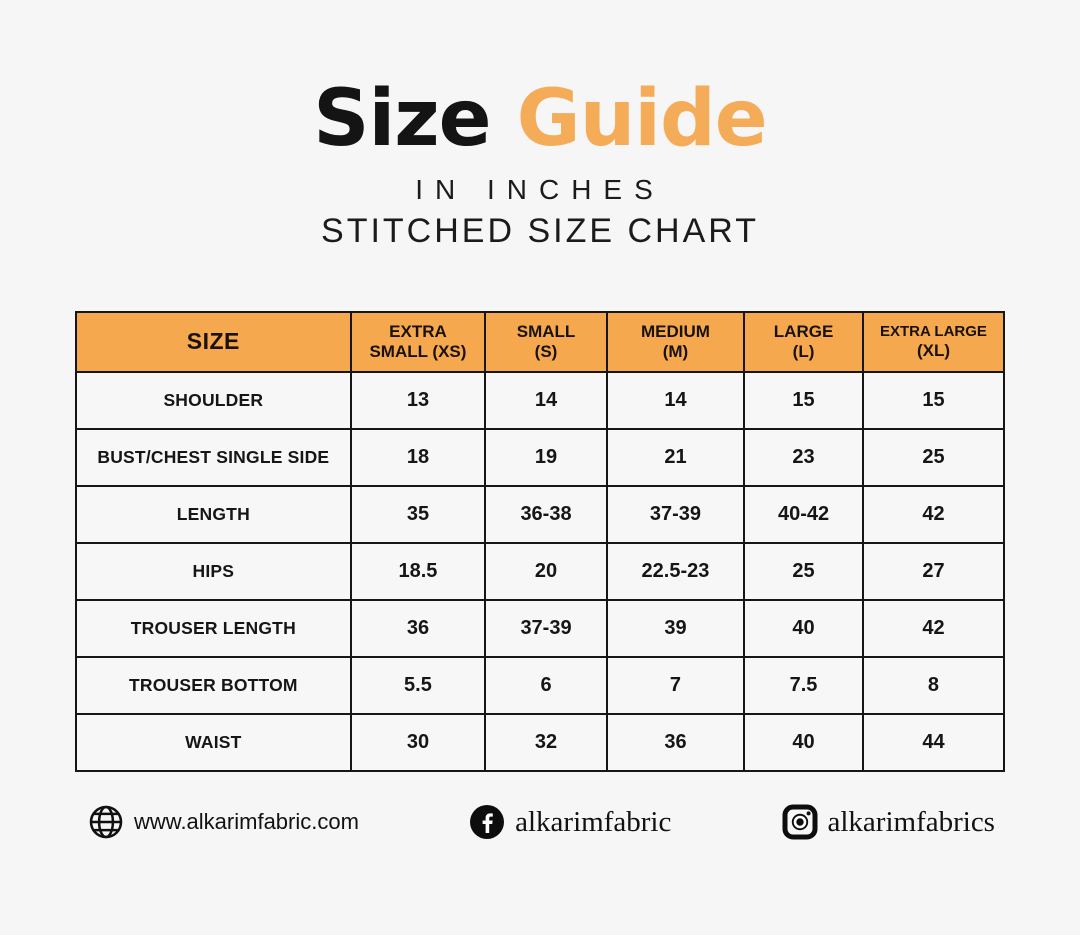  I want to click on measurement-label: WAIST, so click(213, 742).